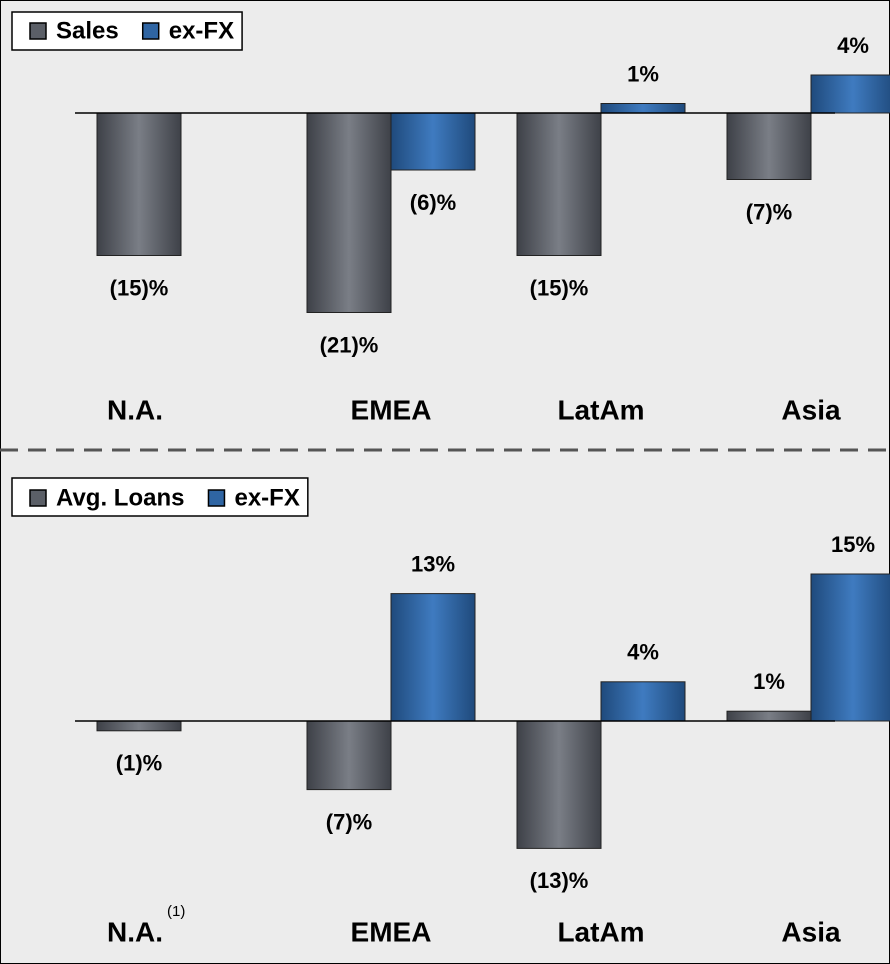  Describe the element at coordinates (433, 563) in the screenshot. I see `value-label: 13%` at that location.